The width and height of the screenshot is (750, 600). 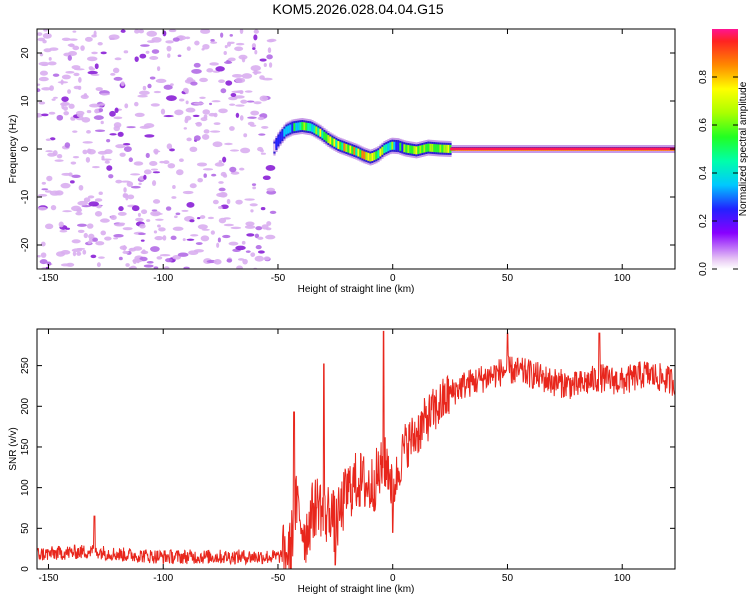 I want to click on y-tick-label: -20, so click(x=25, y=244).